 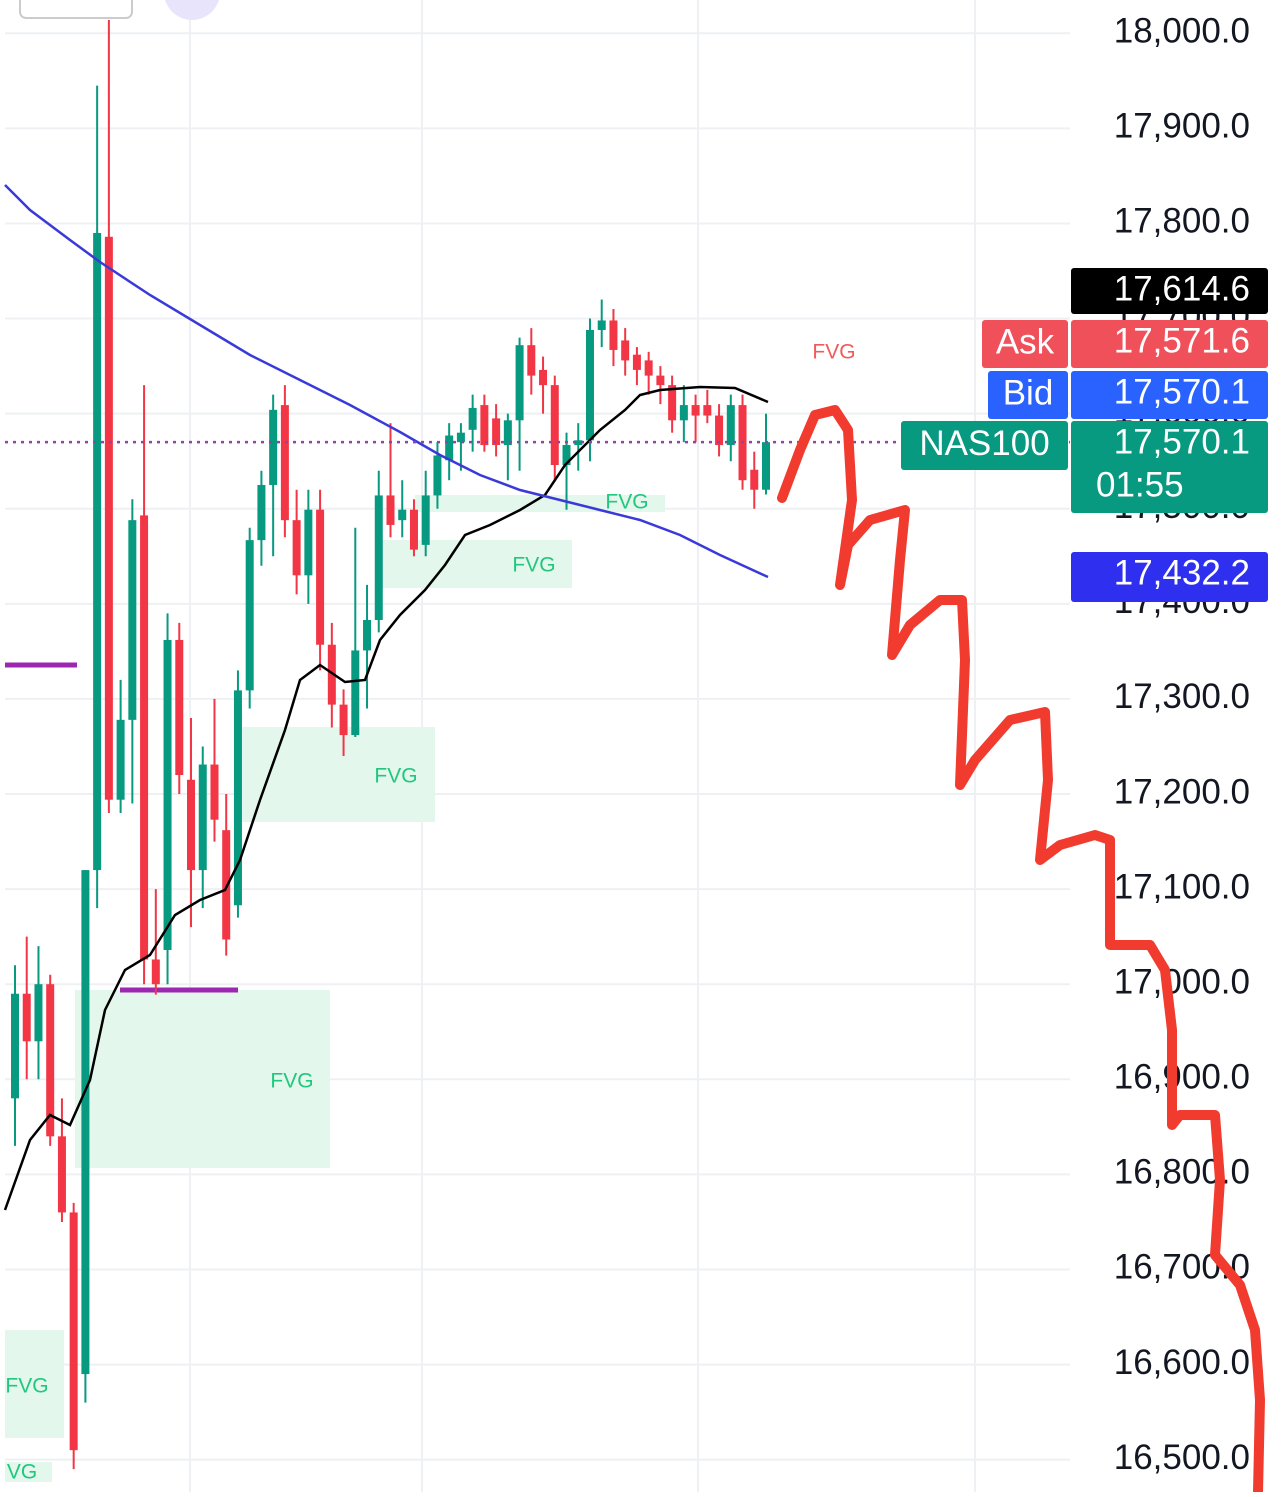 I want to click on price-tag-name: Ask, so click(x=1025, y=341).